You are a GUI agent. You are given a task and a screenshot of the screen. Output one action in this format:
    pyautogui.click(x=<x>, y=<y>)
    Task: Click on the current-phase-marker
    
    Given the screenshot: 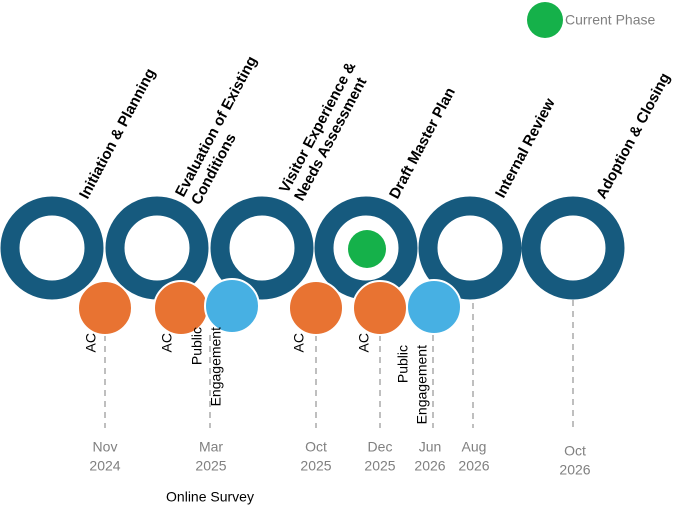 What is the action you would take?
    pyautogui.click(x=367, y=249)
    